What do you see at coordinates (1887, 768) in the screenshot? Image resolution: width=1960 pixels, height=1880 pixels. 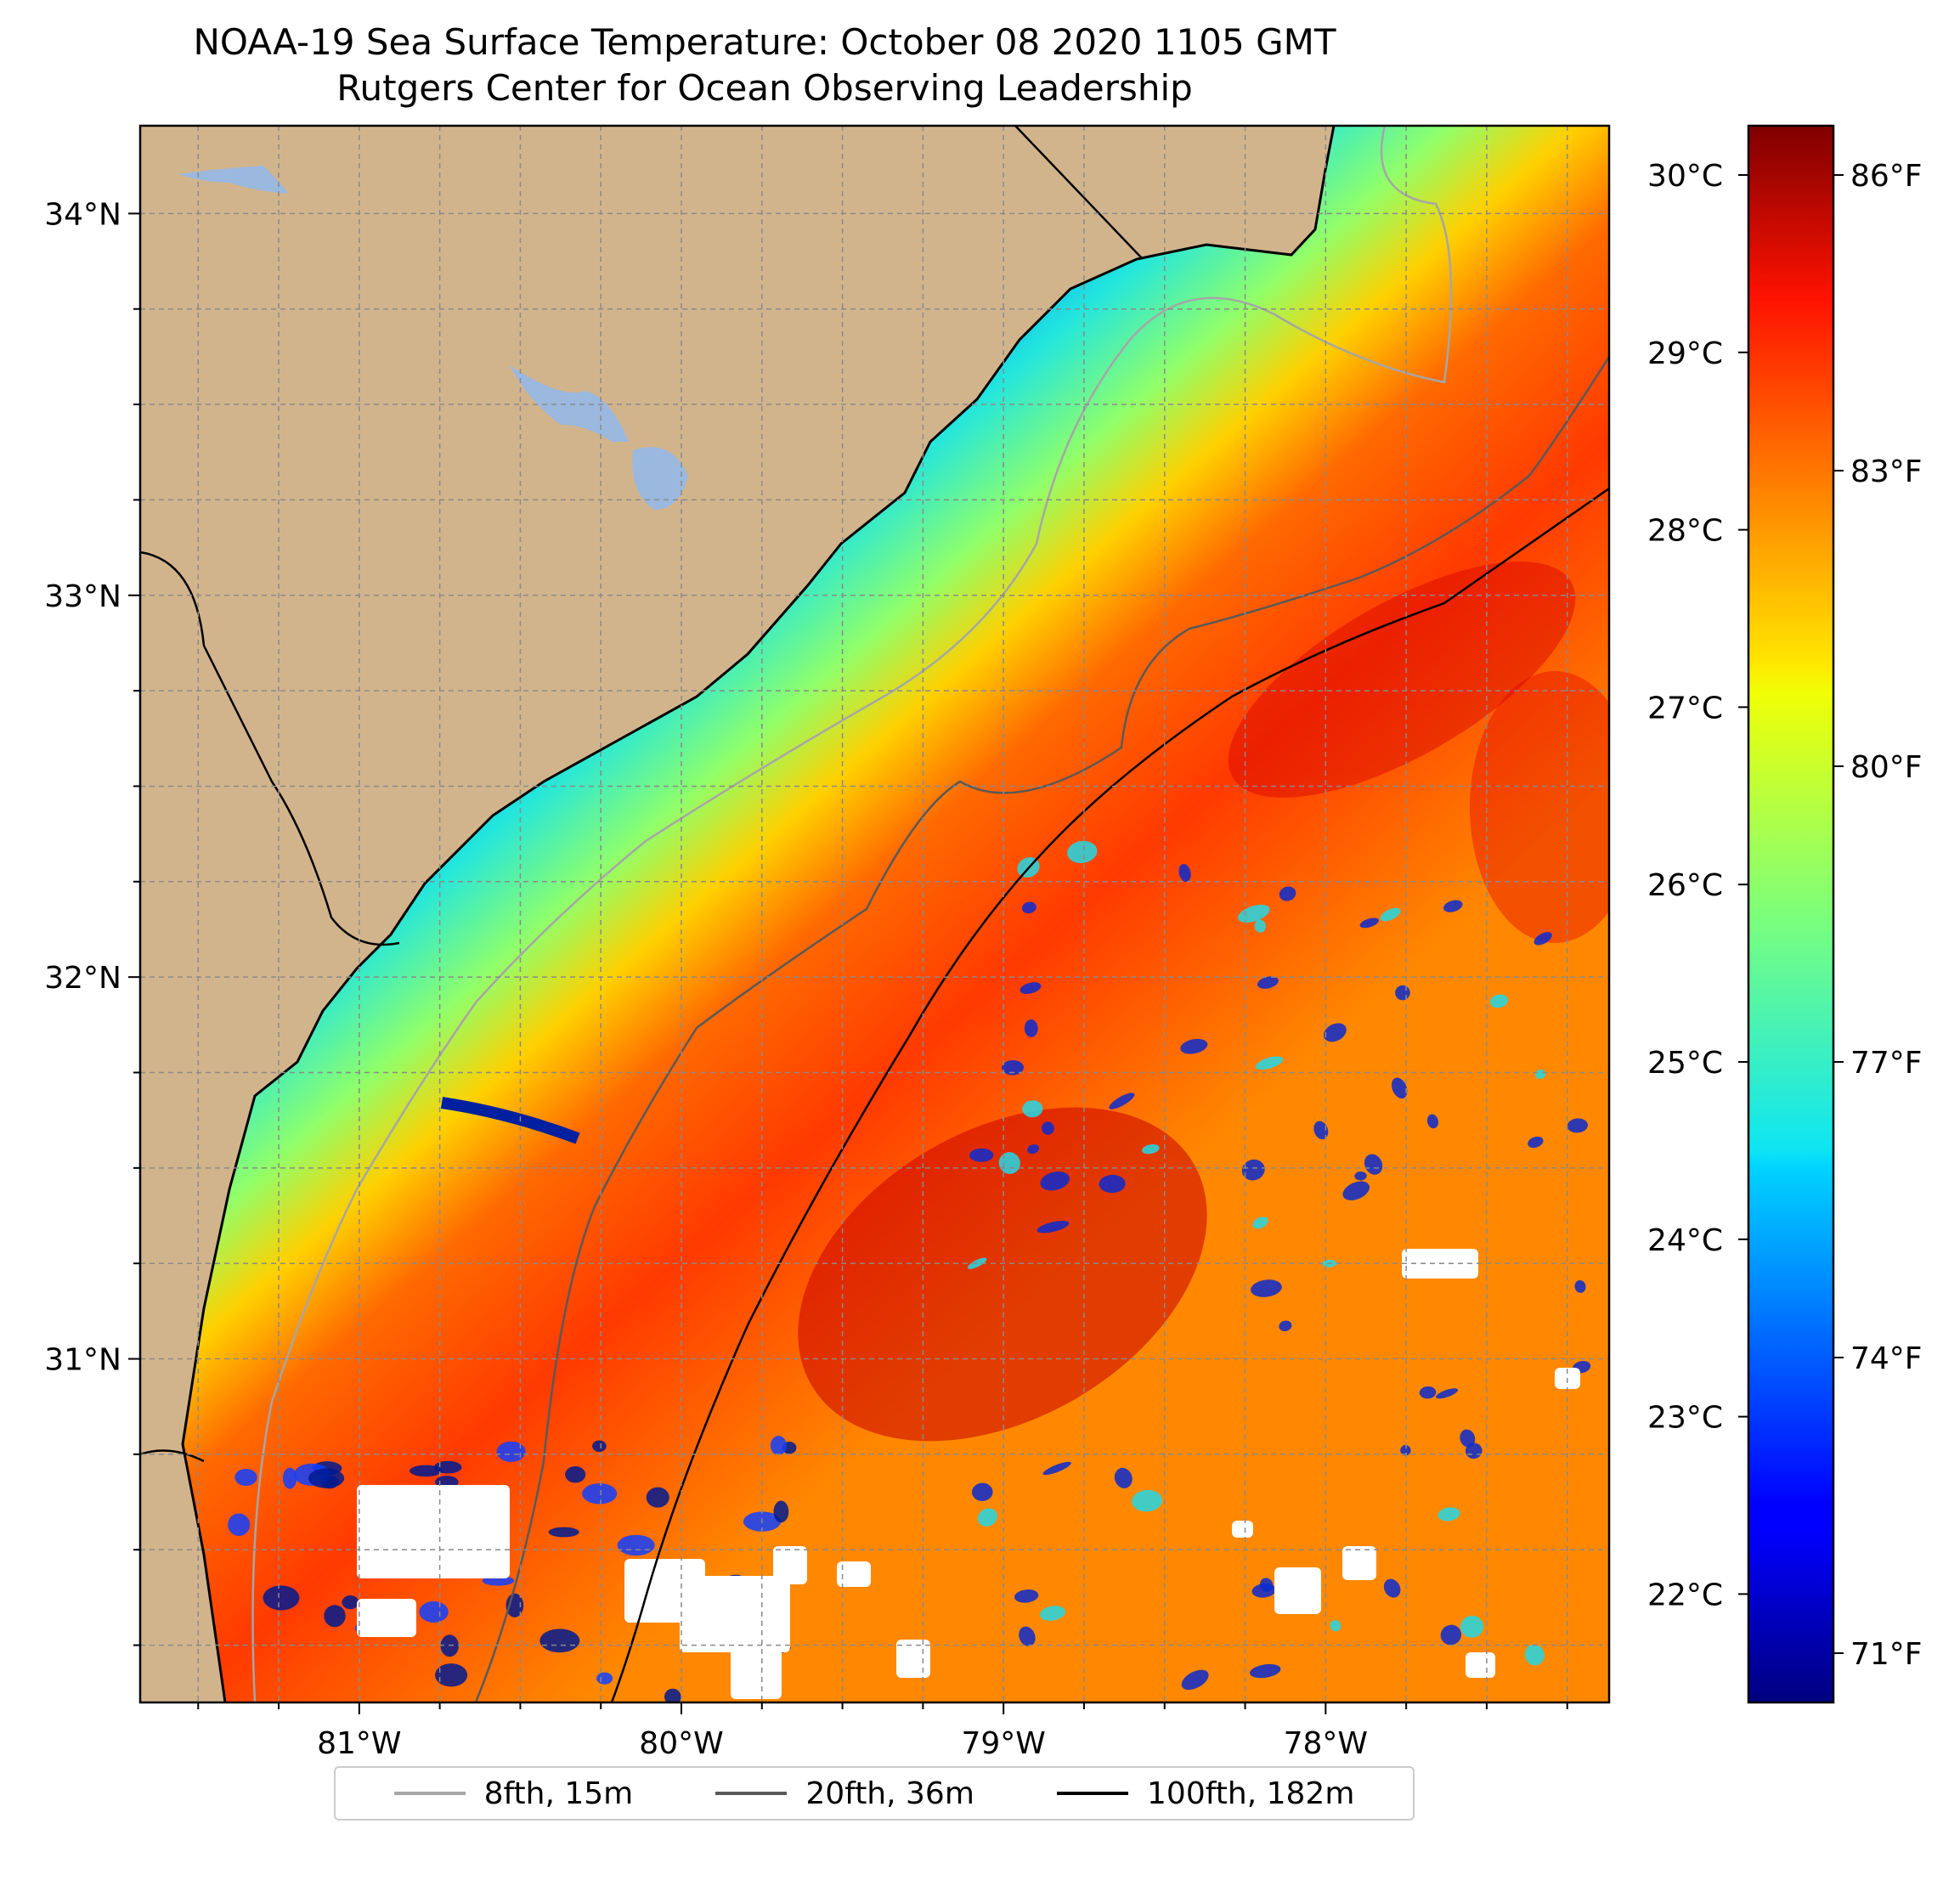 I see `colorbar-fahrenheit-label: 80°F` at bounding box center [1887, 768].